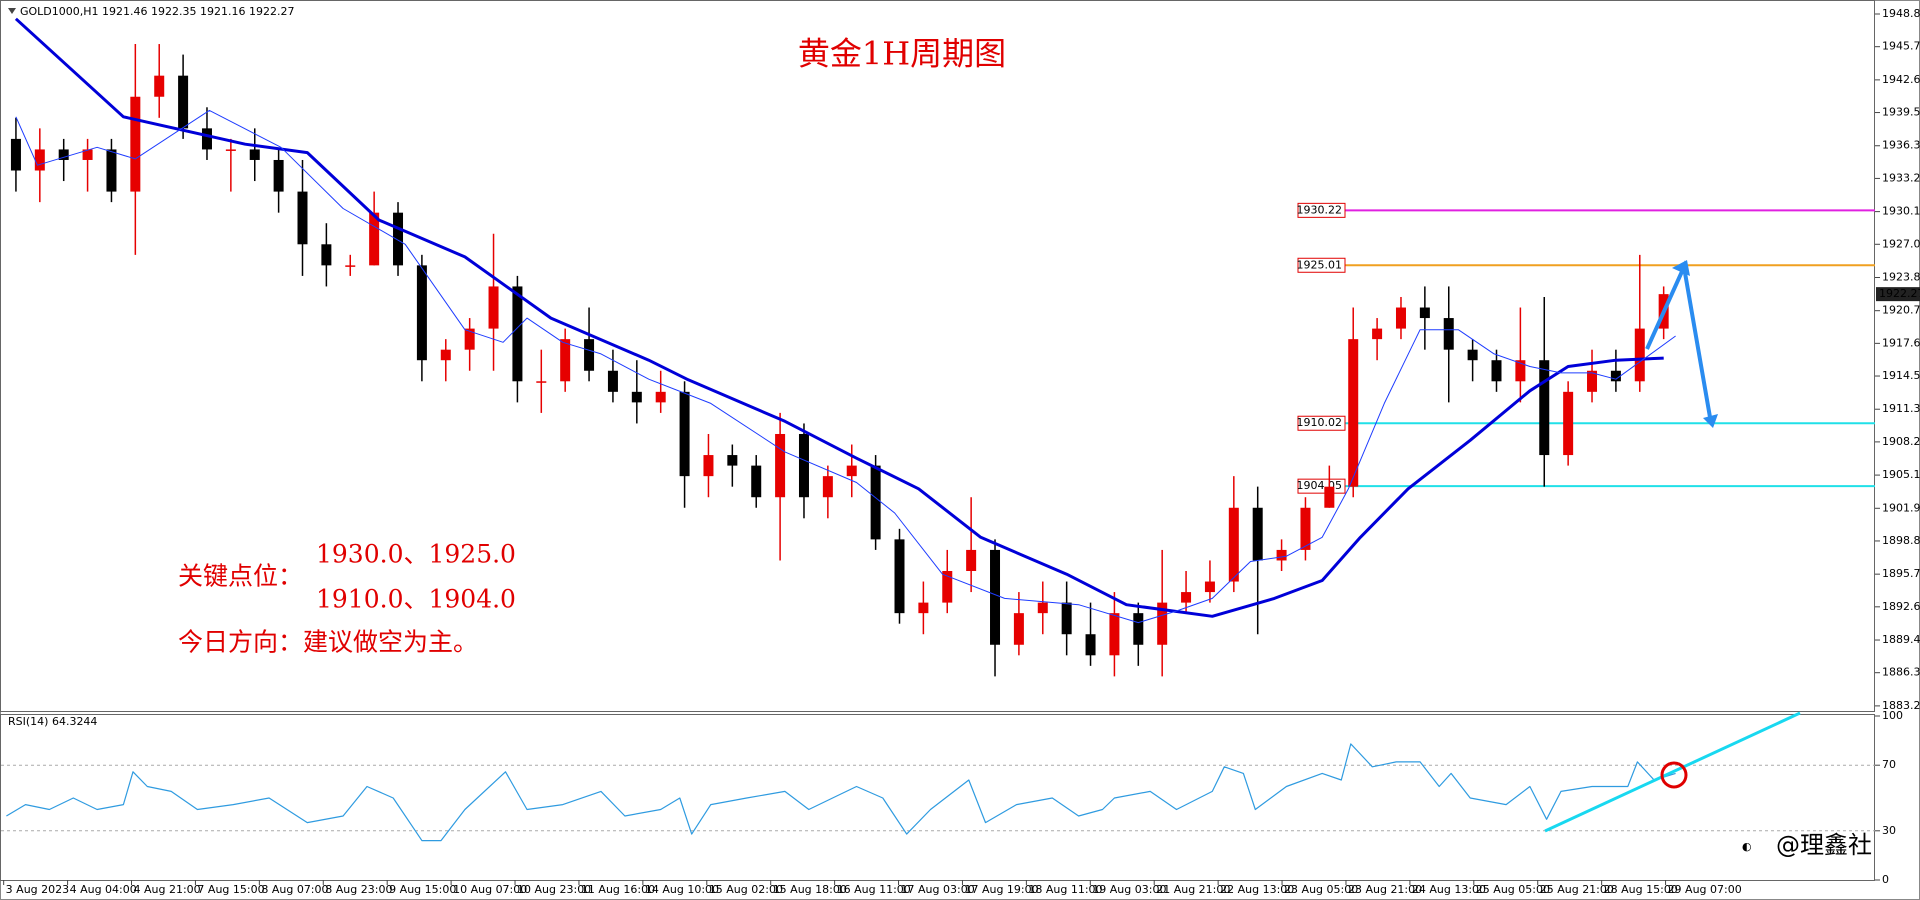 This screenshot has width=1920, height=900. Describe the element at coordinates (1705, 889) in the screenshot. I see `x-tick-label: 29 Aug 07:00` at that location.